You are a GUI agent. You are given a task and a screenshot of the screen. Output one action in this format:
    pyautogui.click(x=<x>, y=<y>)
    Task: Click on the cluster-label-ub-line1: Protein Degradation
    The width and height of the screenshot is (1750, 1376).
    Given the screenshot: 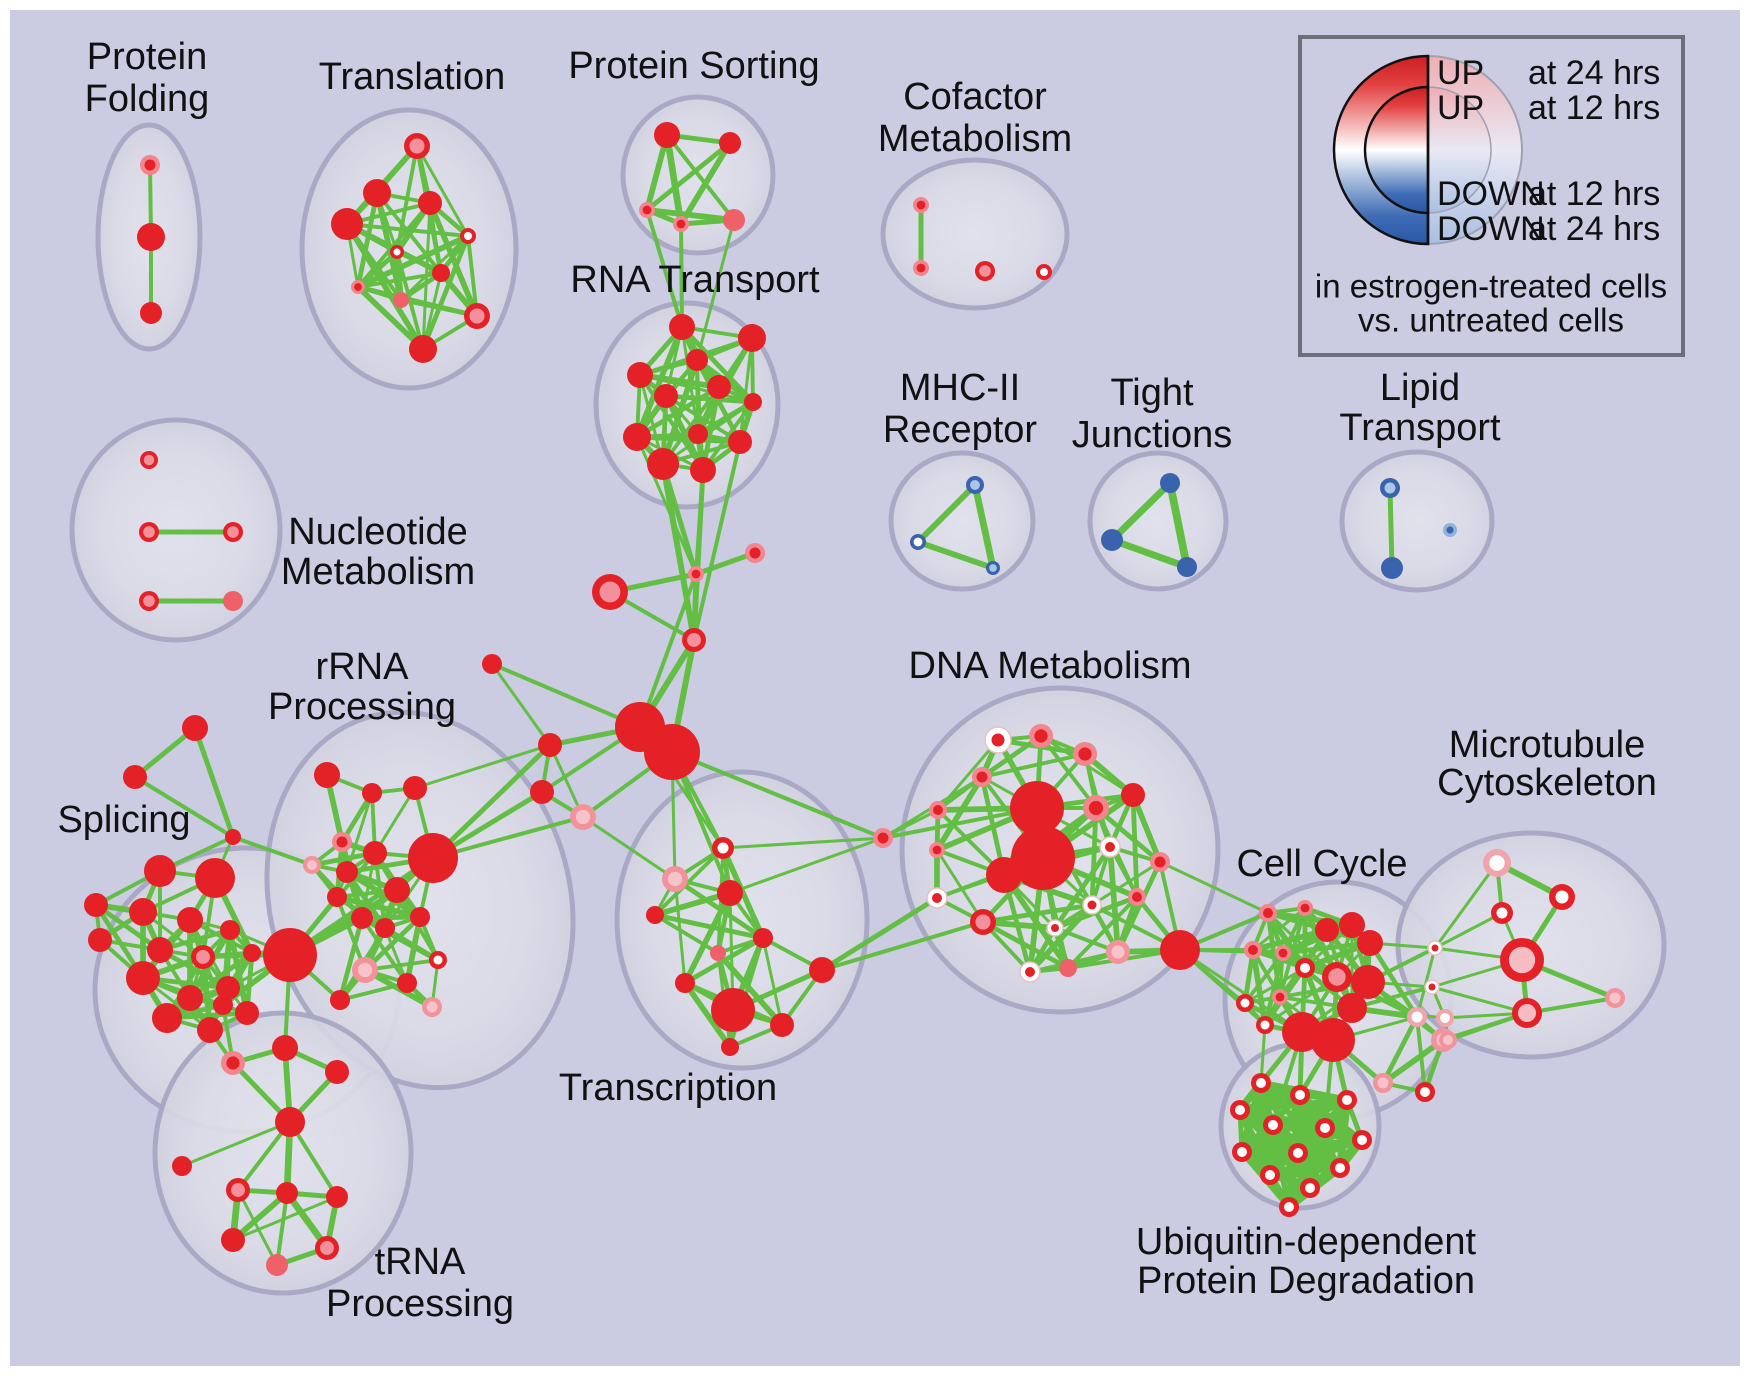 What is the action you would take?
    pyautogui.click(x=1306, y=1281)
    